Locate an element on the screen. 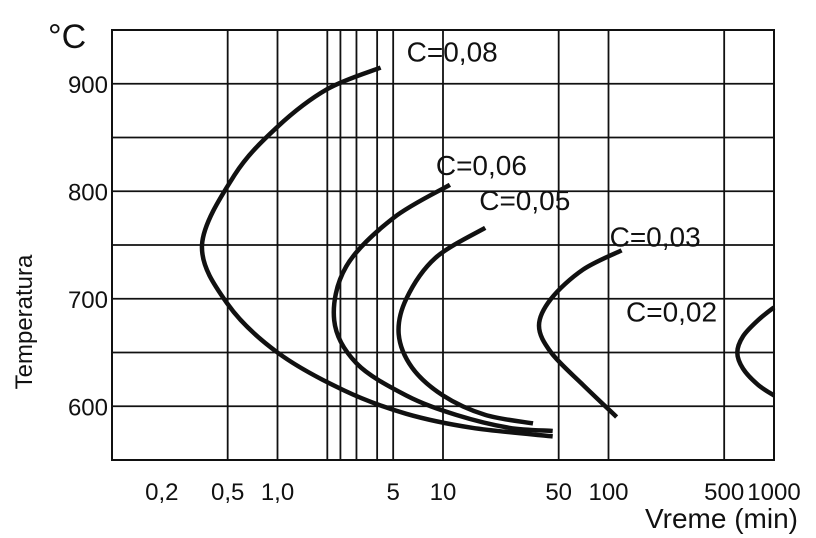  curve-C=0,06 is located at coordinates (442, 308).